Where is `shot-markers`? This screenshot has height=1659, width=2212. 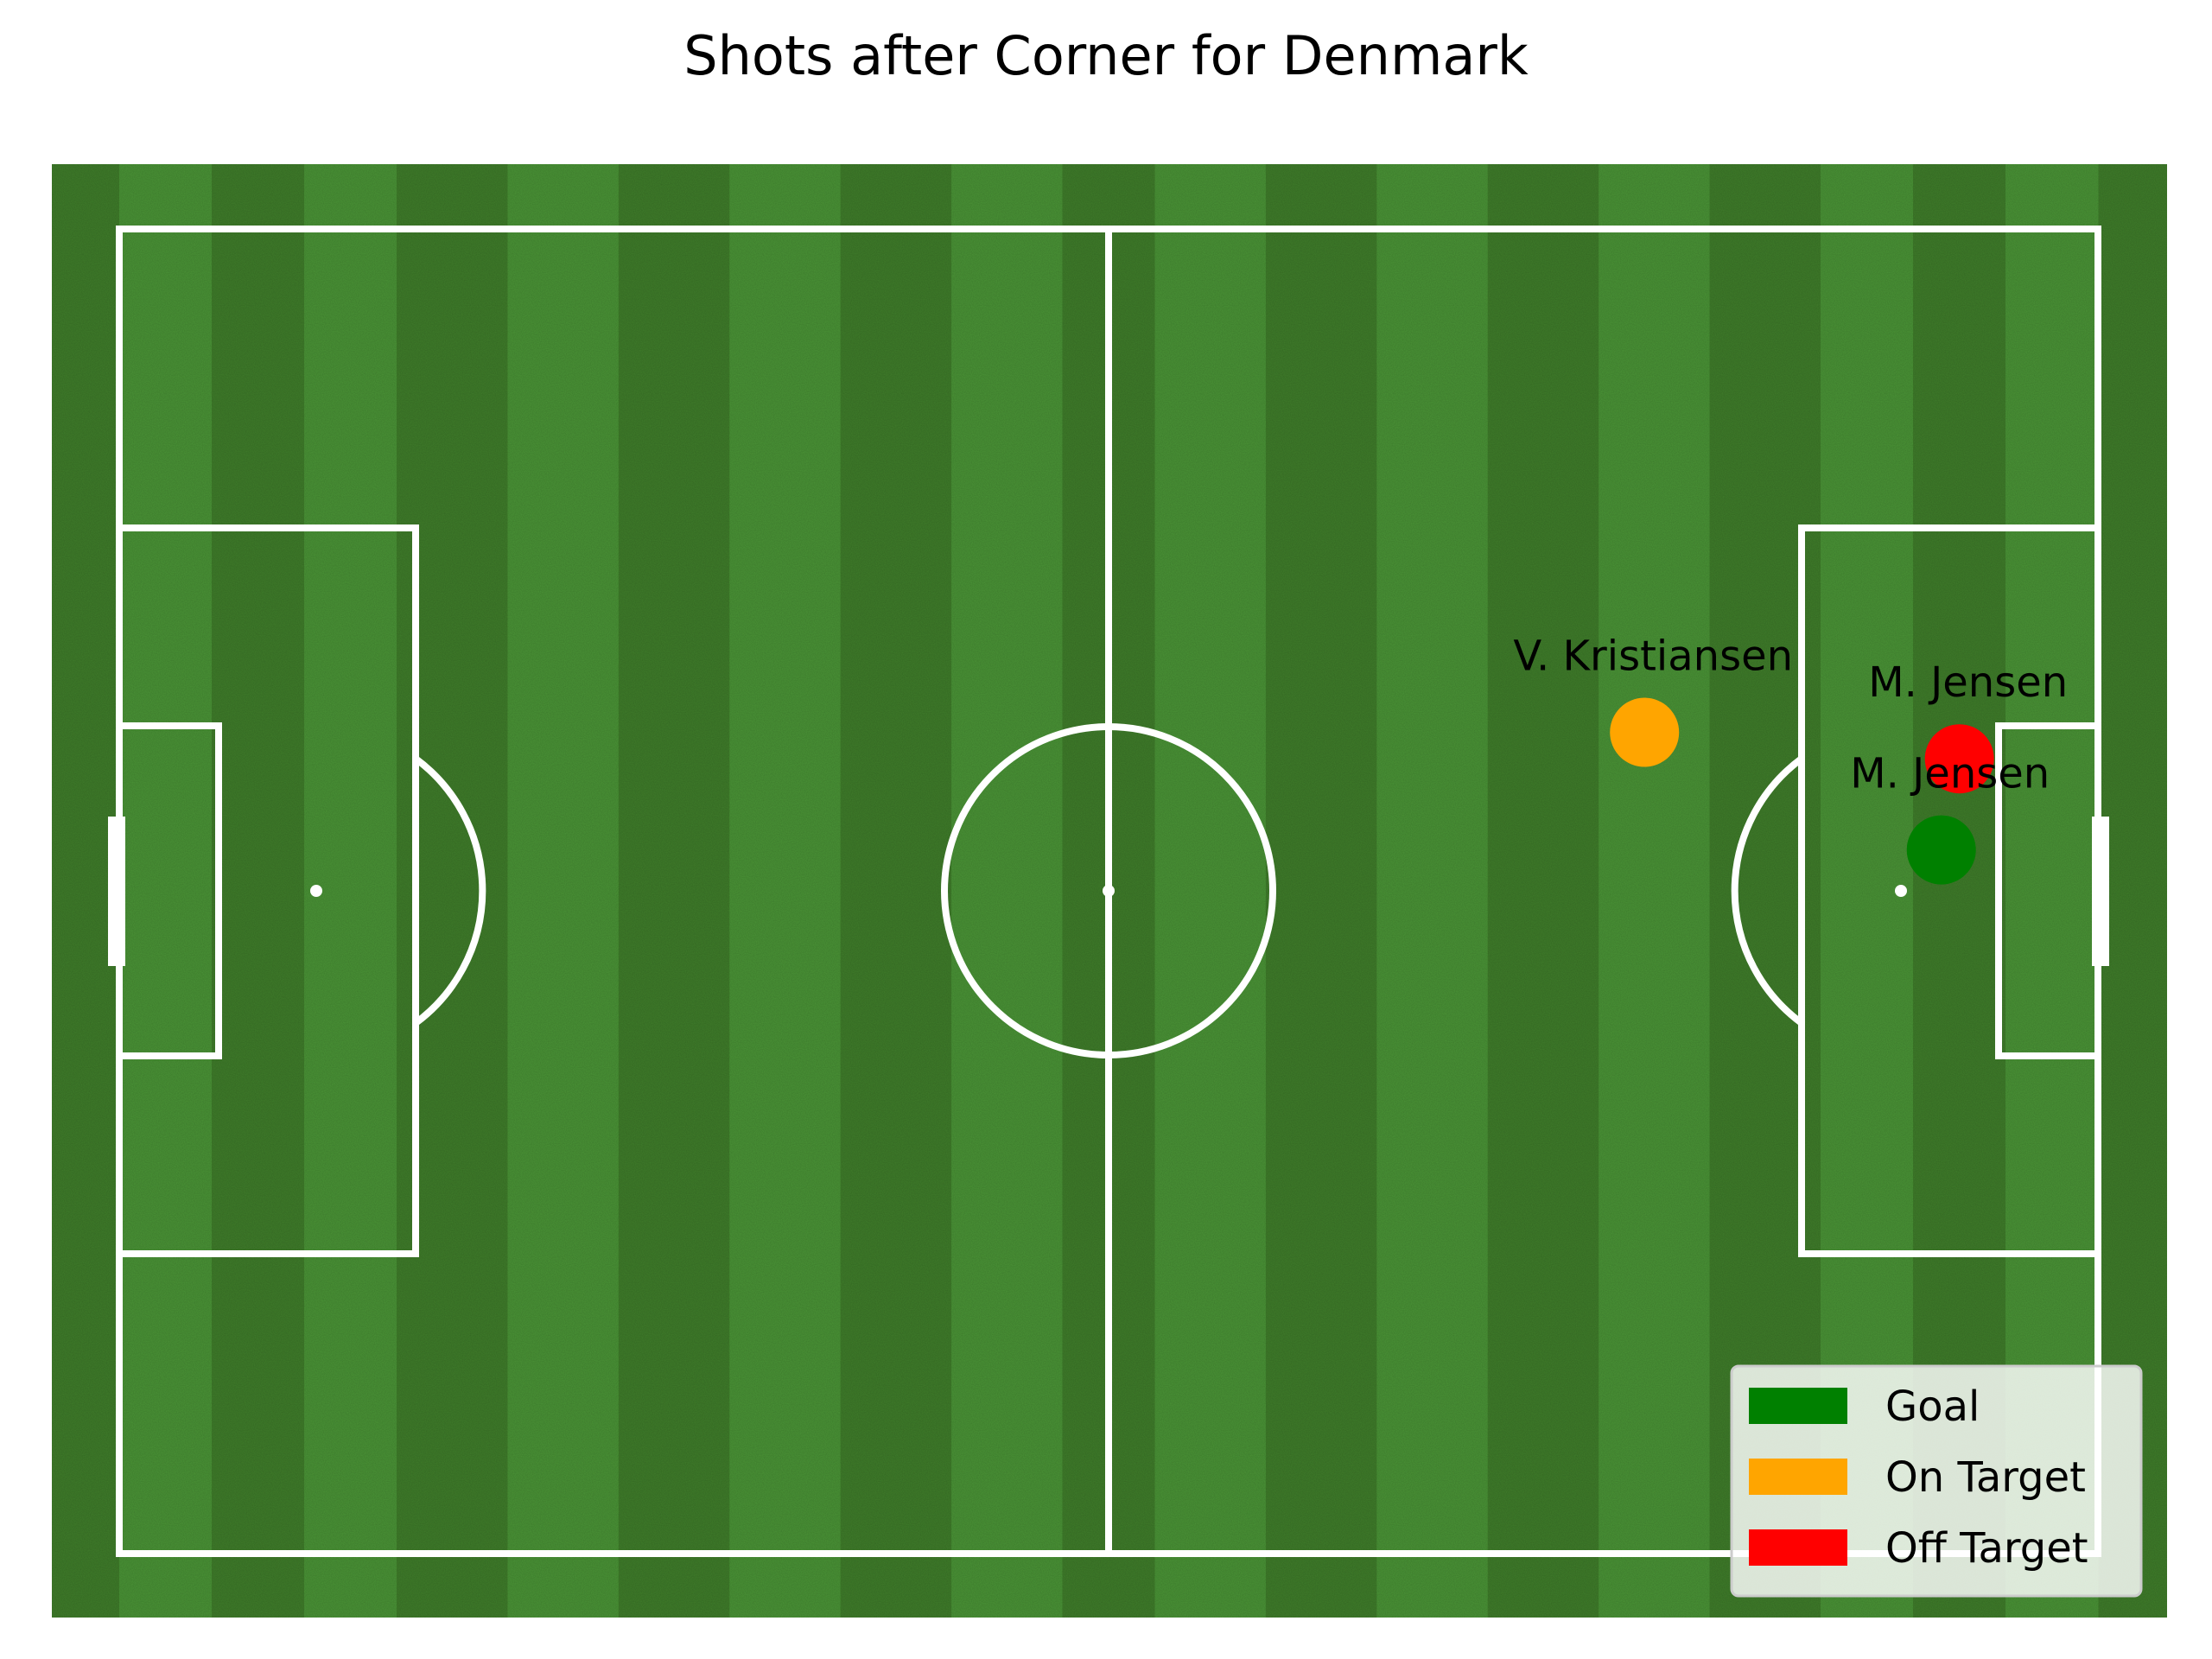 shot-markers is located at coordinates (1802, 791).